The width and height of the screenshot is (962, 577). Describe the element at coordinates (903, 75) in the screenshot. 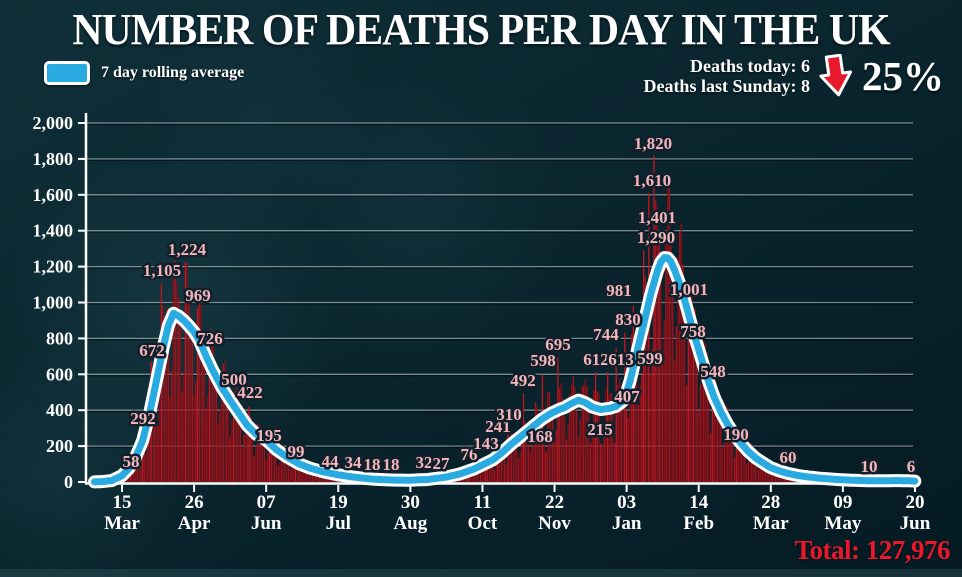

I see `percent-change: 25%` at that location.